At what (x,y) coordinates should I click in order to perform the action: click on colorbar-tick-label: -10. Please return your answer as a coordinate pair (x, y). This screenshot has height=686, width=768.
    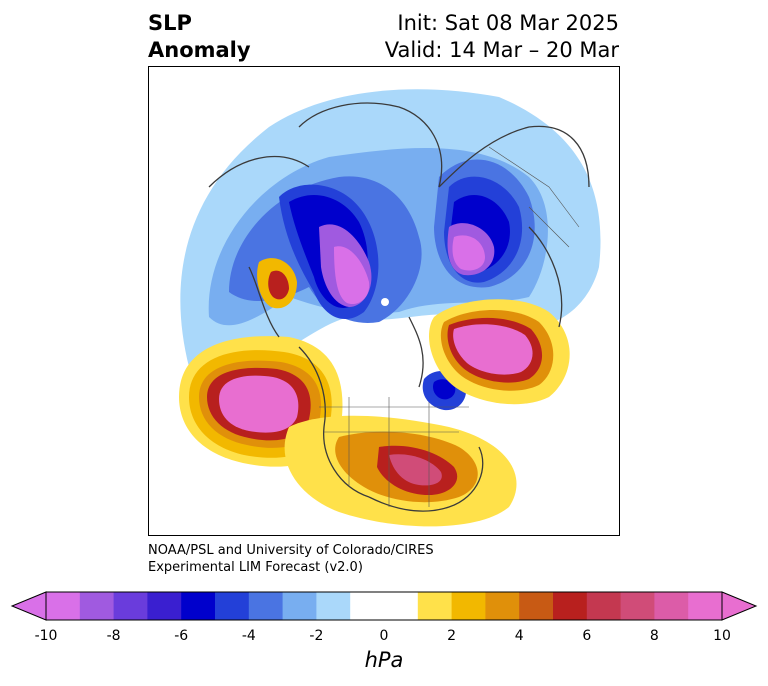
    Looking at the image, I should click on (46, 636).